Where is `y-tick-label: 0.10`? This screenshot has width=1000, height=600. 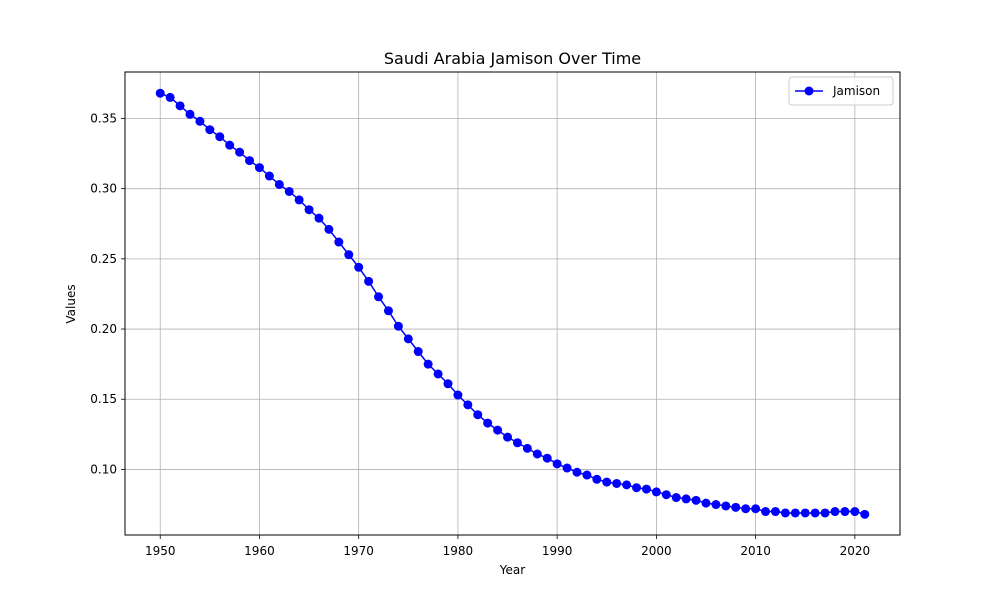
y-tick-label: 0.10 is located at coordinates (103, 469).